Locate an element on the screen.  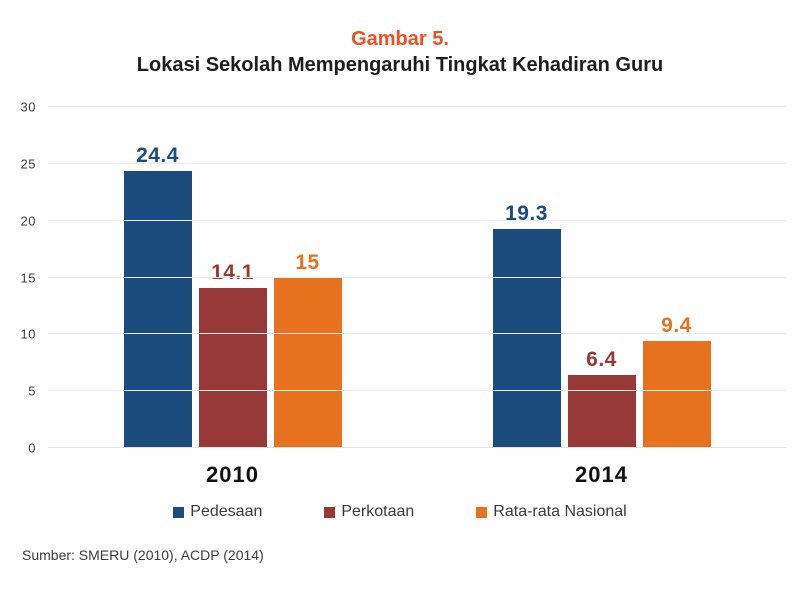
legend-item-rata-rata-nasional: Rata-rata Nasional is located at coordinates (551, 512).